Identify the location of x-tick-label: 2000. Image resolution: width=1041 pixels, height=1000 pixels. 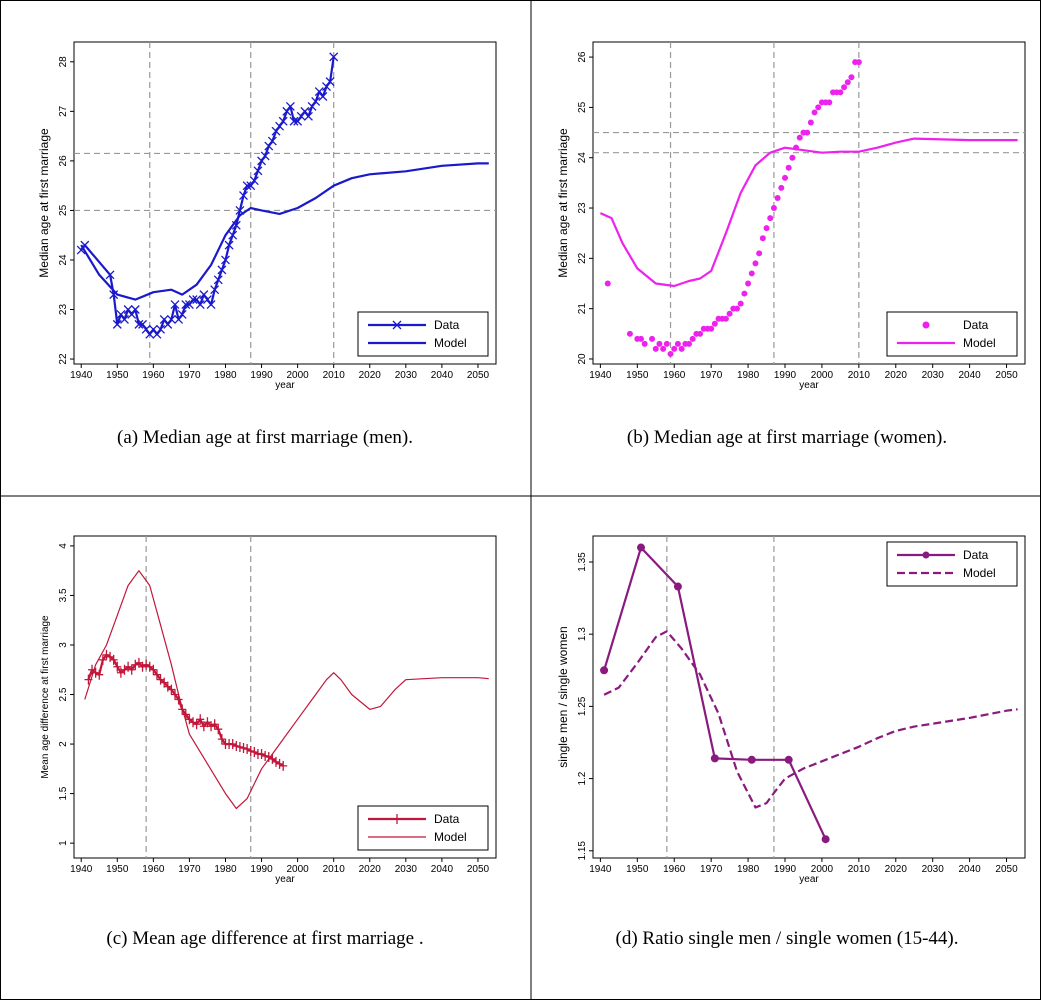
(297, 375).